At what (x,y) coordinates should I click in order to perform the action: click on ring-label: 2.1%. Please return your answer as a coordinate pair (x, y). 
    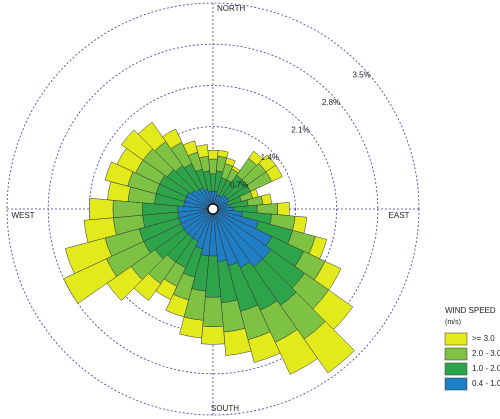
    Looking at the image, I should click on (300, 129).